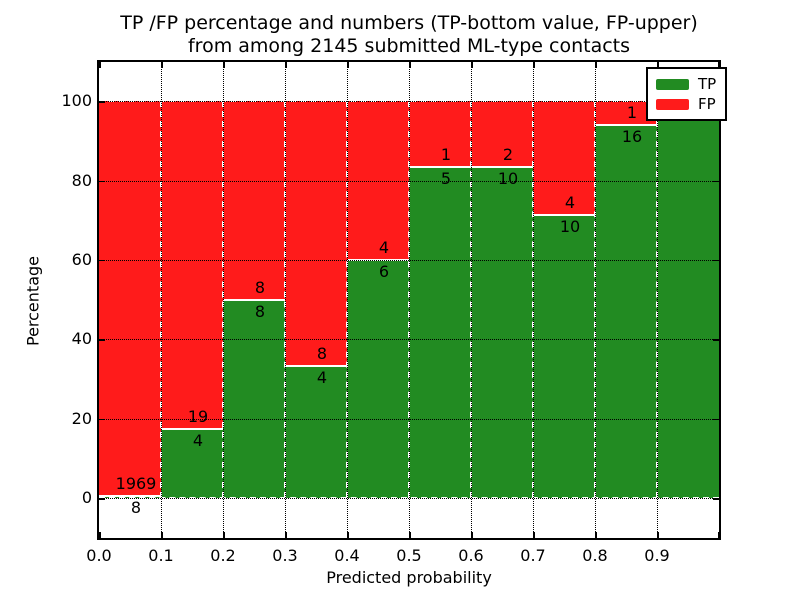 The width and height of the screenshot is (800, 600). What do you see at coordinates (672, 84) in the screenshot?
I see `tp-color-swatch` at bounding box center [672, 84].